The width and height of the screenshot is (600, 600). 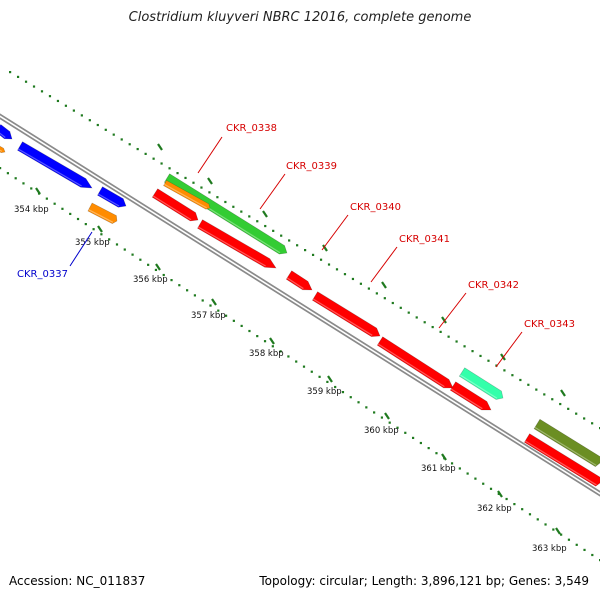 I want to click on ruler-label: 354 kbp, so click(x=31, y=210).